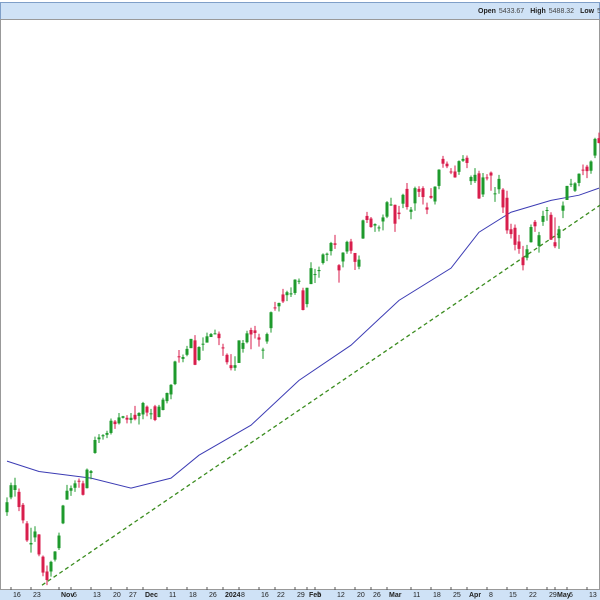 Image resolution: width=600 pixels, height=600 pixels. I want to click on header-value: 5, so click(598, 11).